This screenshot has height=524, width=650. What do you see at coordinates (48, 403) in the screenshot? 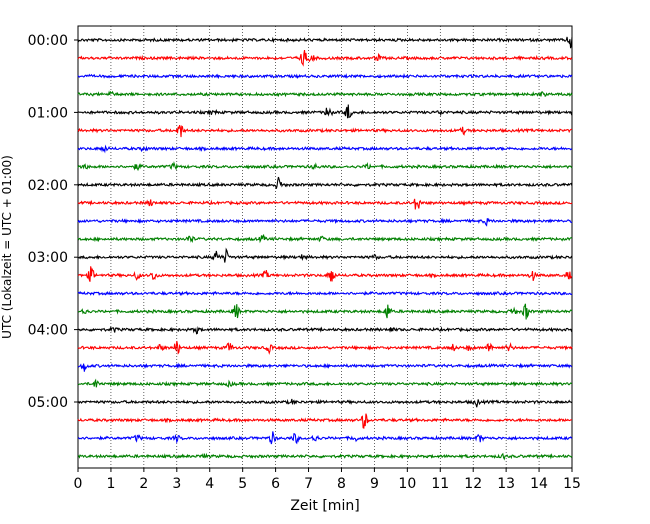
I see `y-tick-label: 05:00` at bounding box center [48, 403].